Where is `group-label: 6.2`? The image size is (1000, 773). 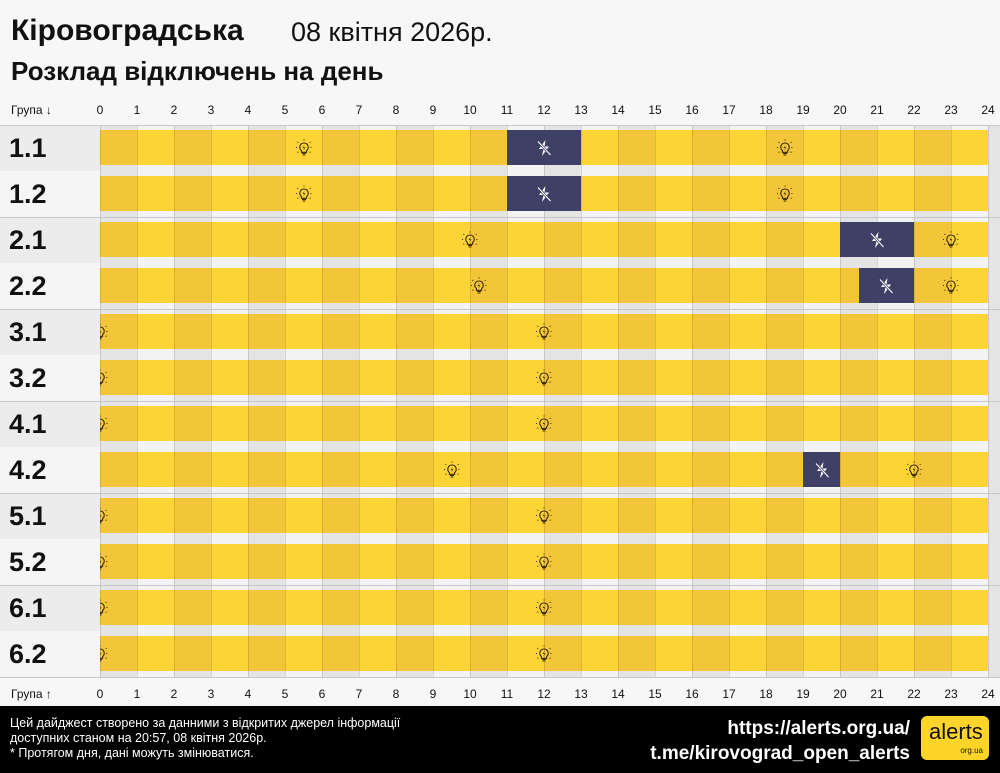
group-label: 6.2 is located at coordinates (50, 654).